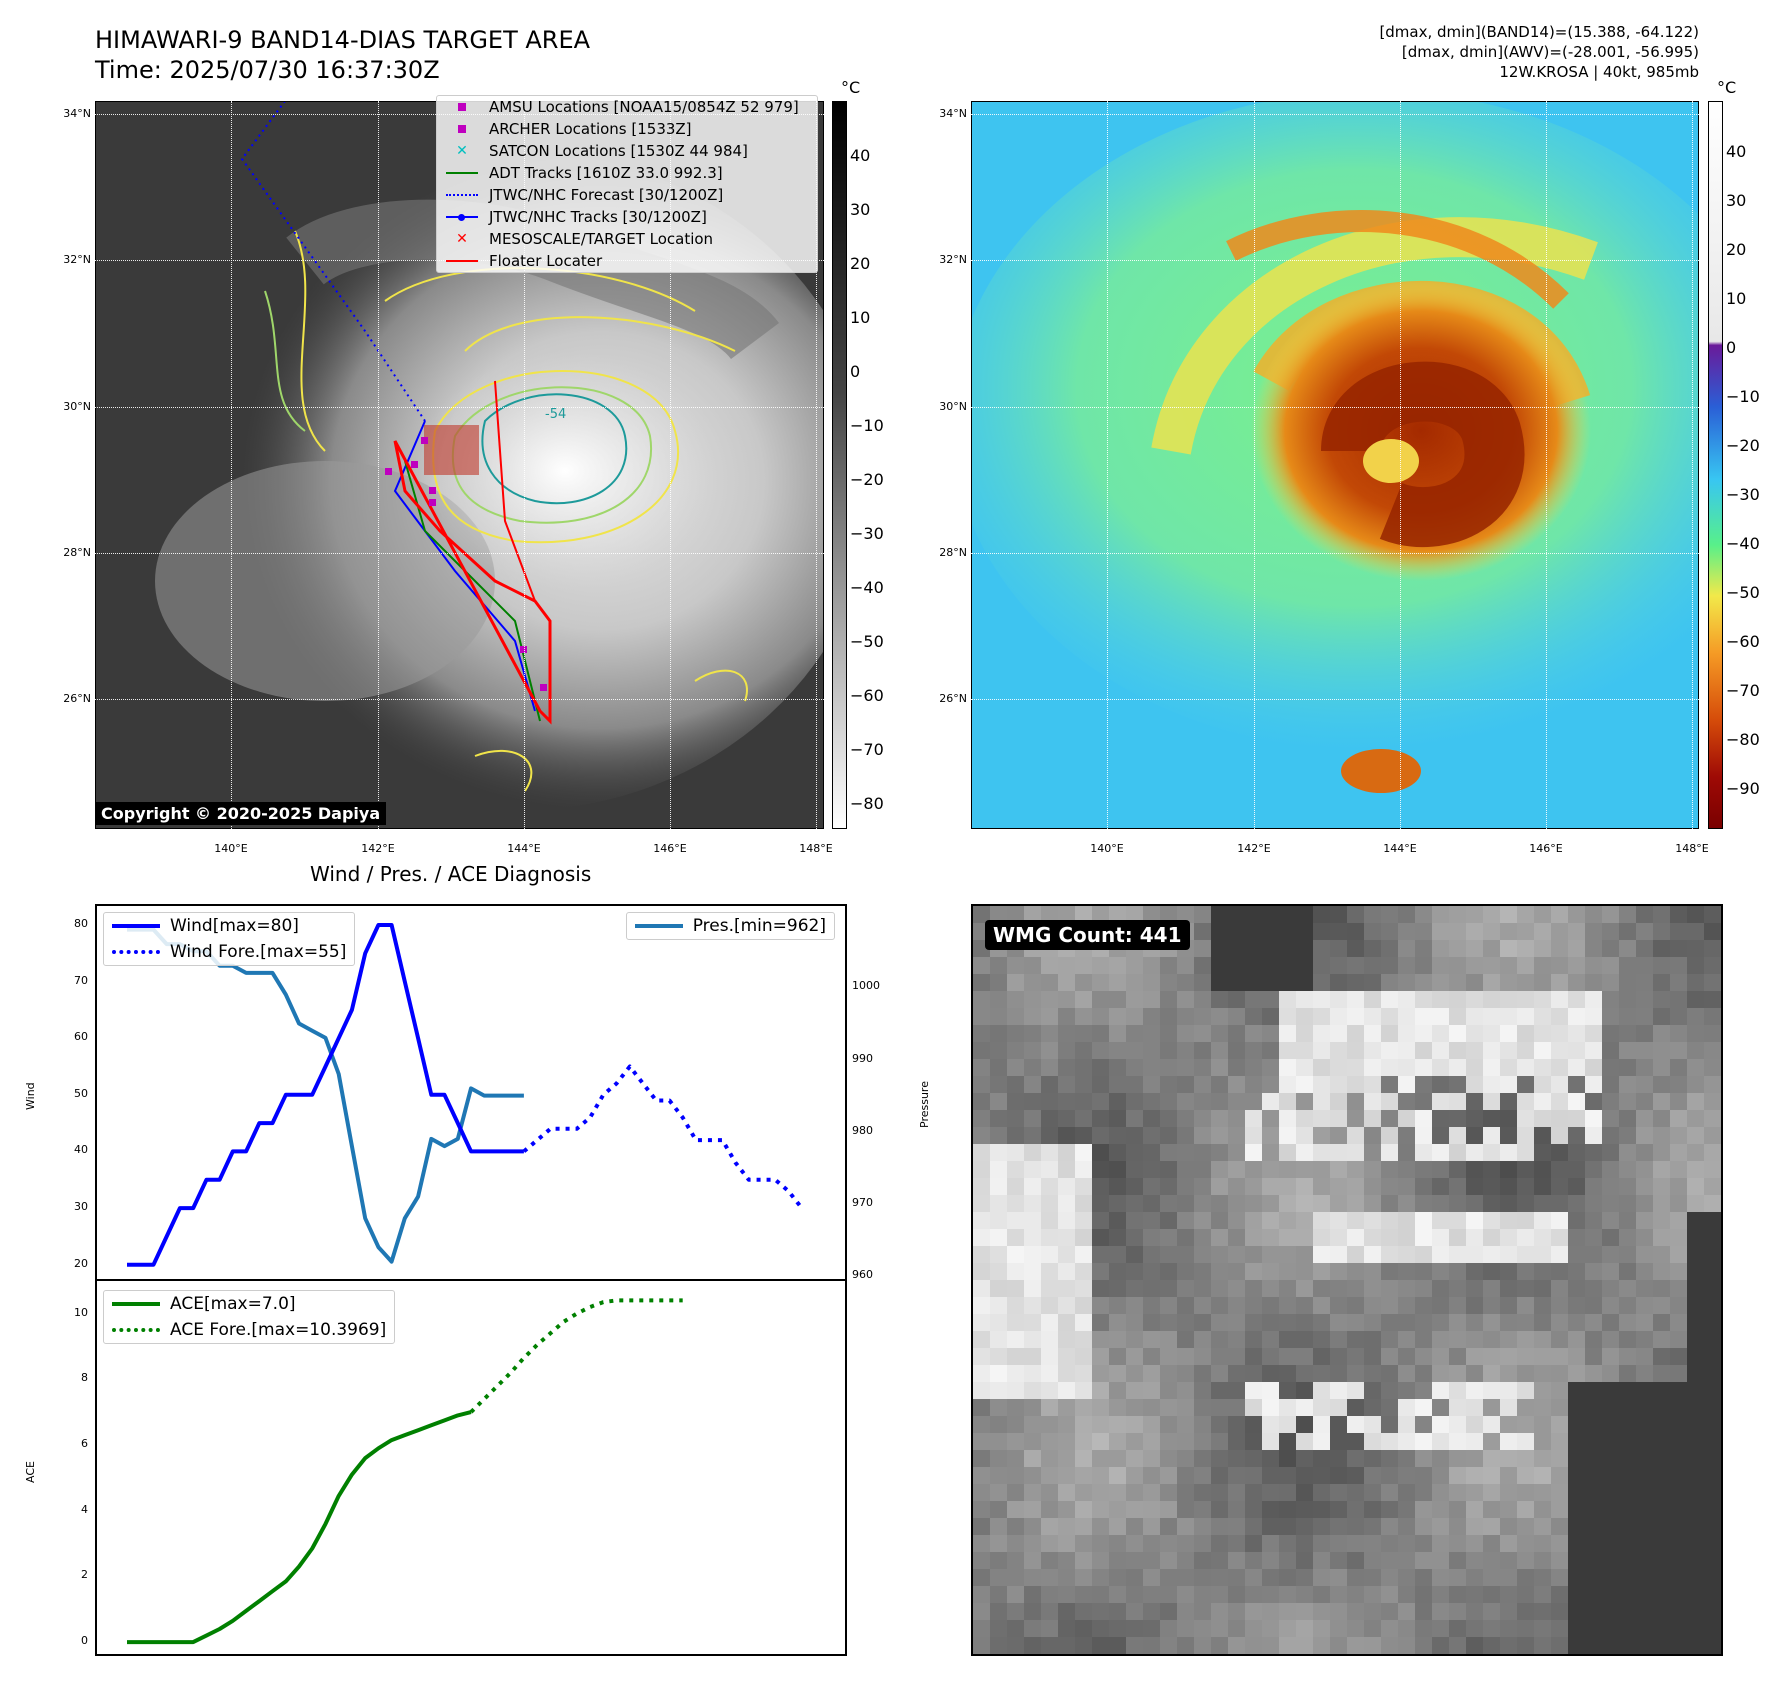  I want to click on legend-label: JTWC/NHC Forecast [30/1200Z], so click(606, 195).